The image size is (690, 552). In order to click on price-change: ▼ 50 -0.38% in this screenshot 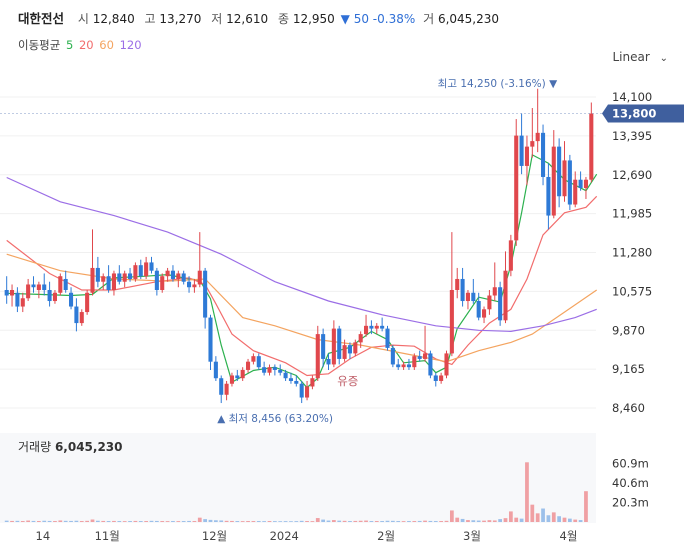, I will do `click(378, 19)`.